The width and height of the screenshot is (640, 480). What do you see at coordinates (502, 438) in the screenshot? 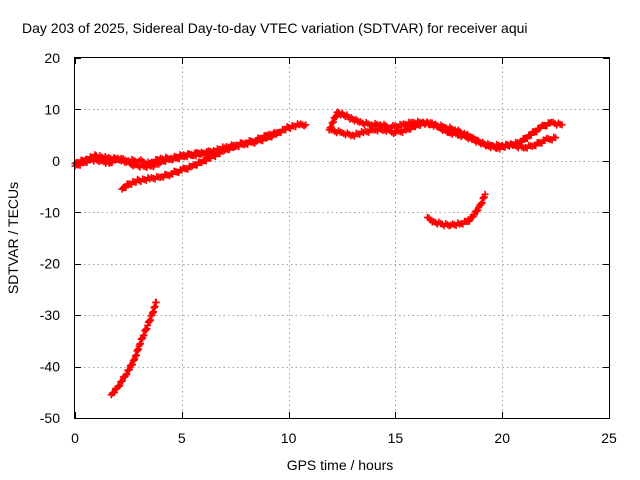
I see `x-tick-label: 20` at bounding box center [502, 438].